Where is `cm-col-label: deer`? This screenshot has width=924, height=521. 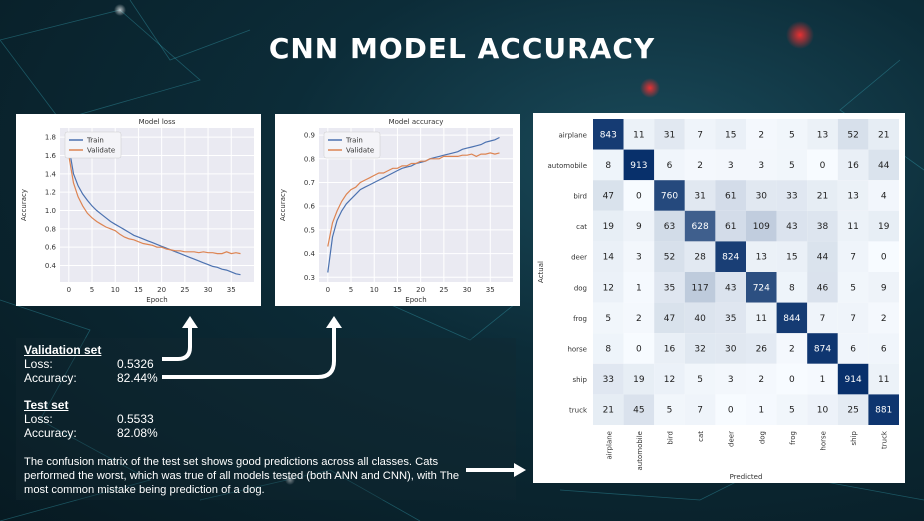 cm-col-label: deer is located at coordinates (732, 439).